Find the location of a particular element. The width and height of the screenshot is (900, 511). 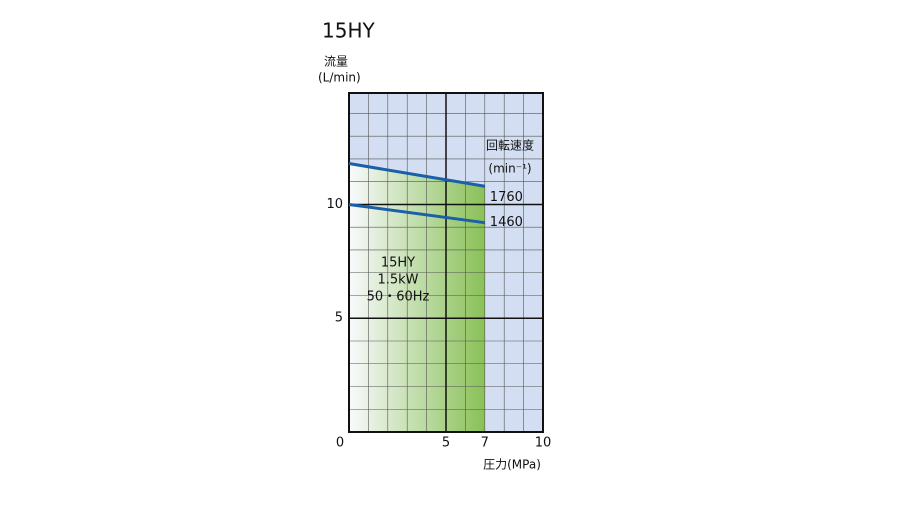

y-tick-label: 10 is located at coordinates (334, 204).